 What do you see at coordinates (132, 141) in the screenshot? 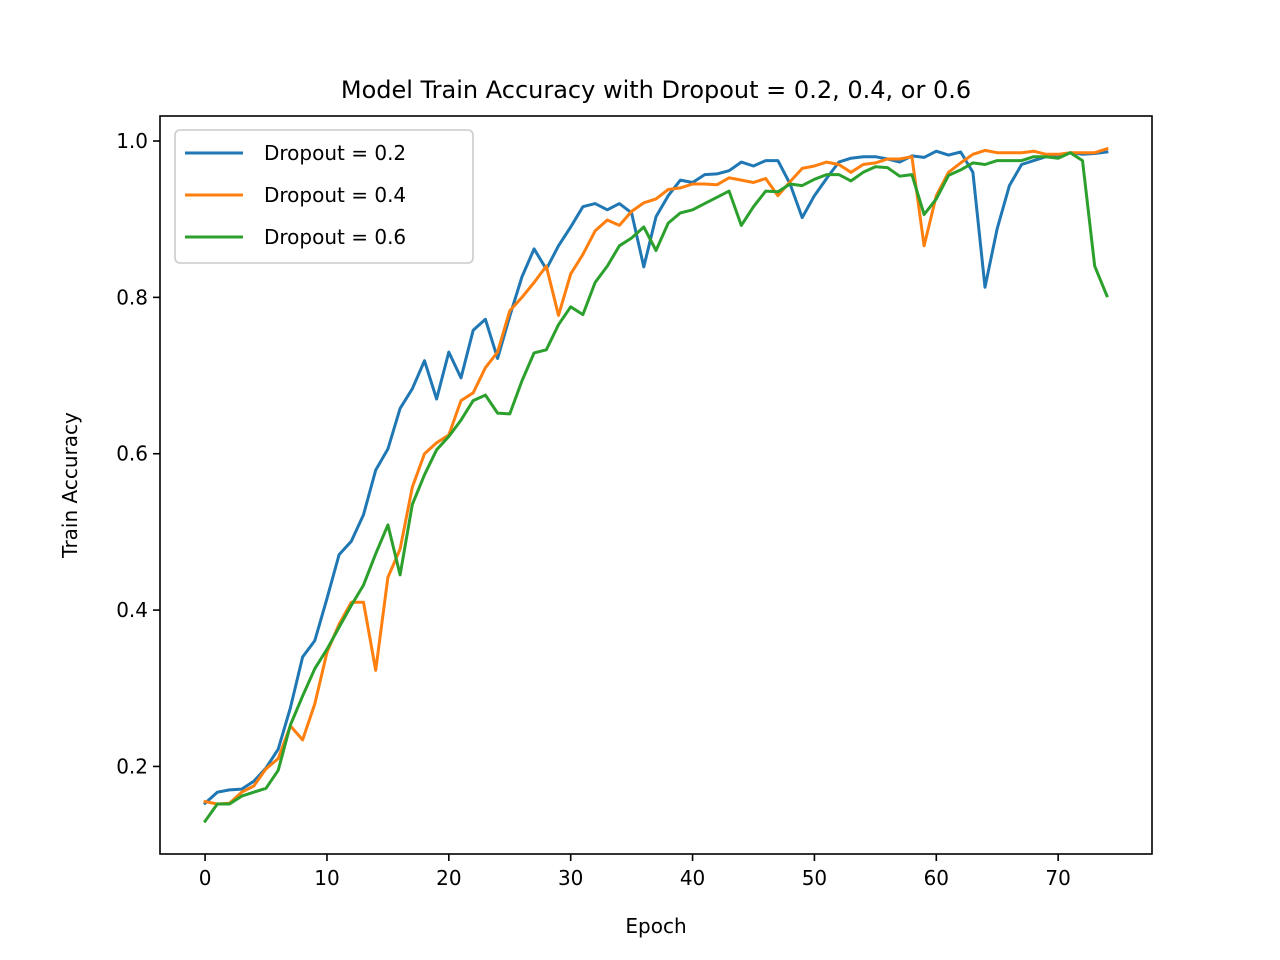
I see `y-tick-label: 1.0` at bounding box center [132, 141].